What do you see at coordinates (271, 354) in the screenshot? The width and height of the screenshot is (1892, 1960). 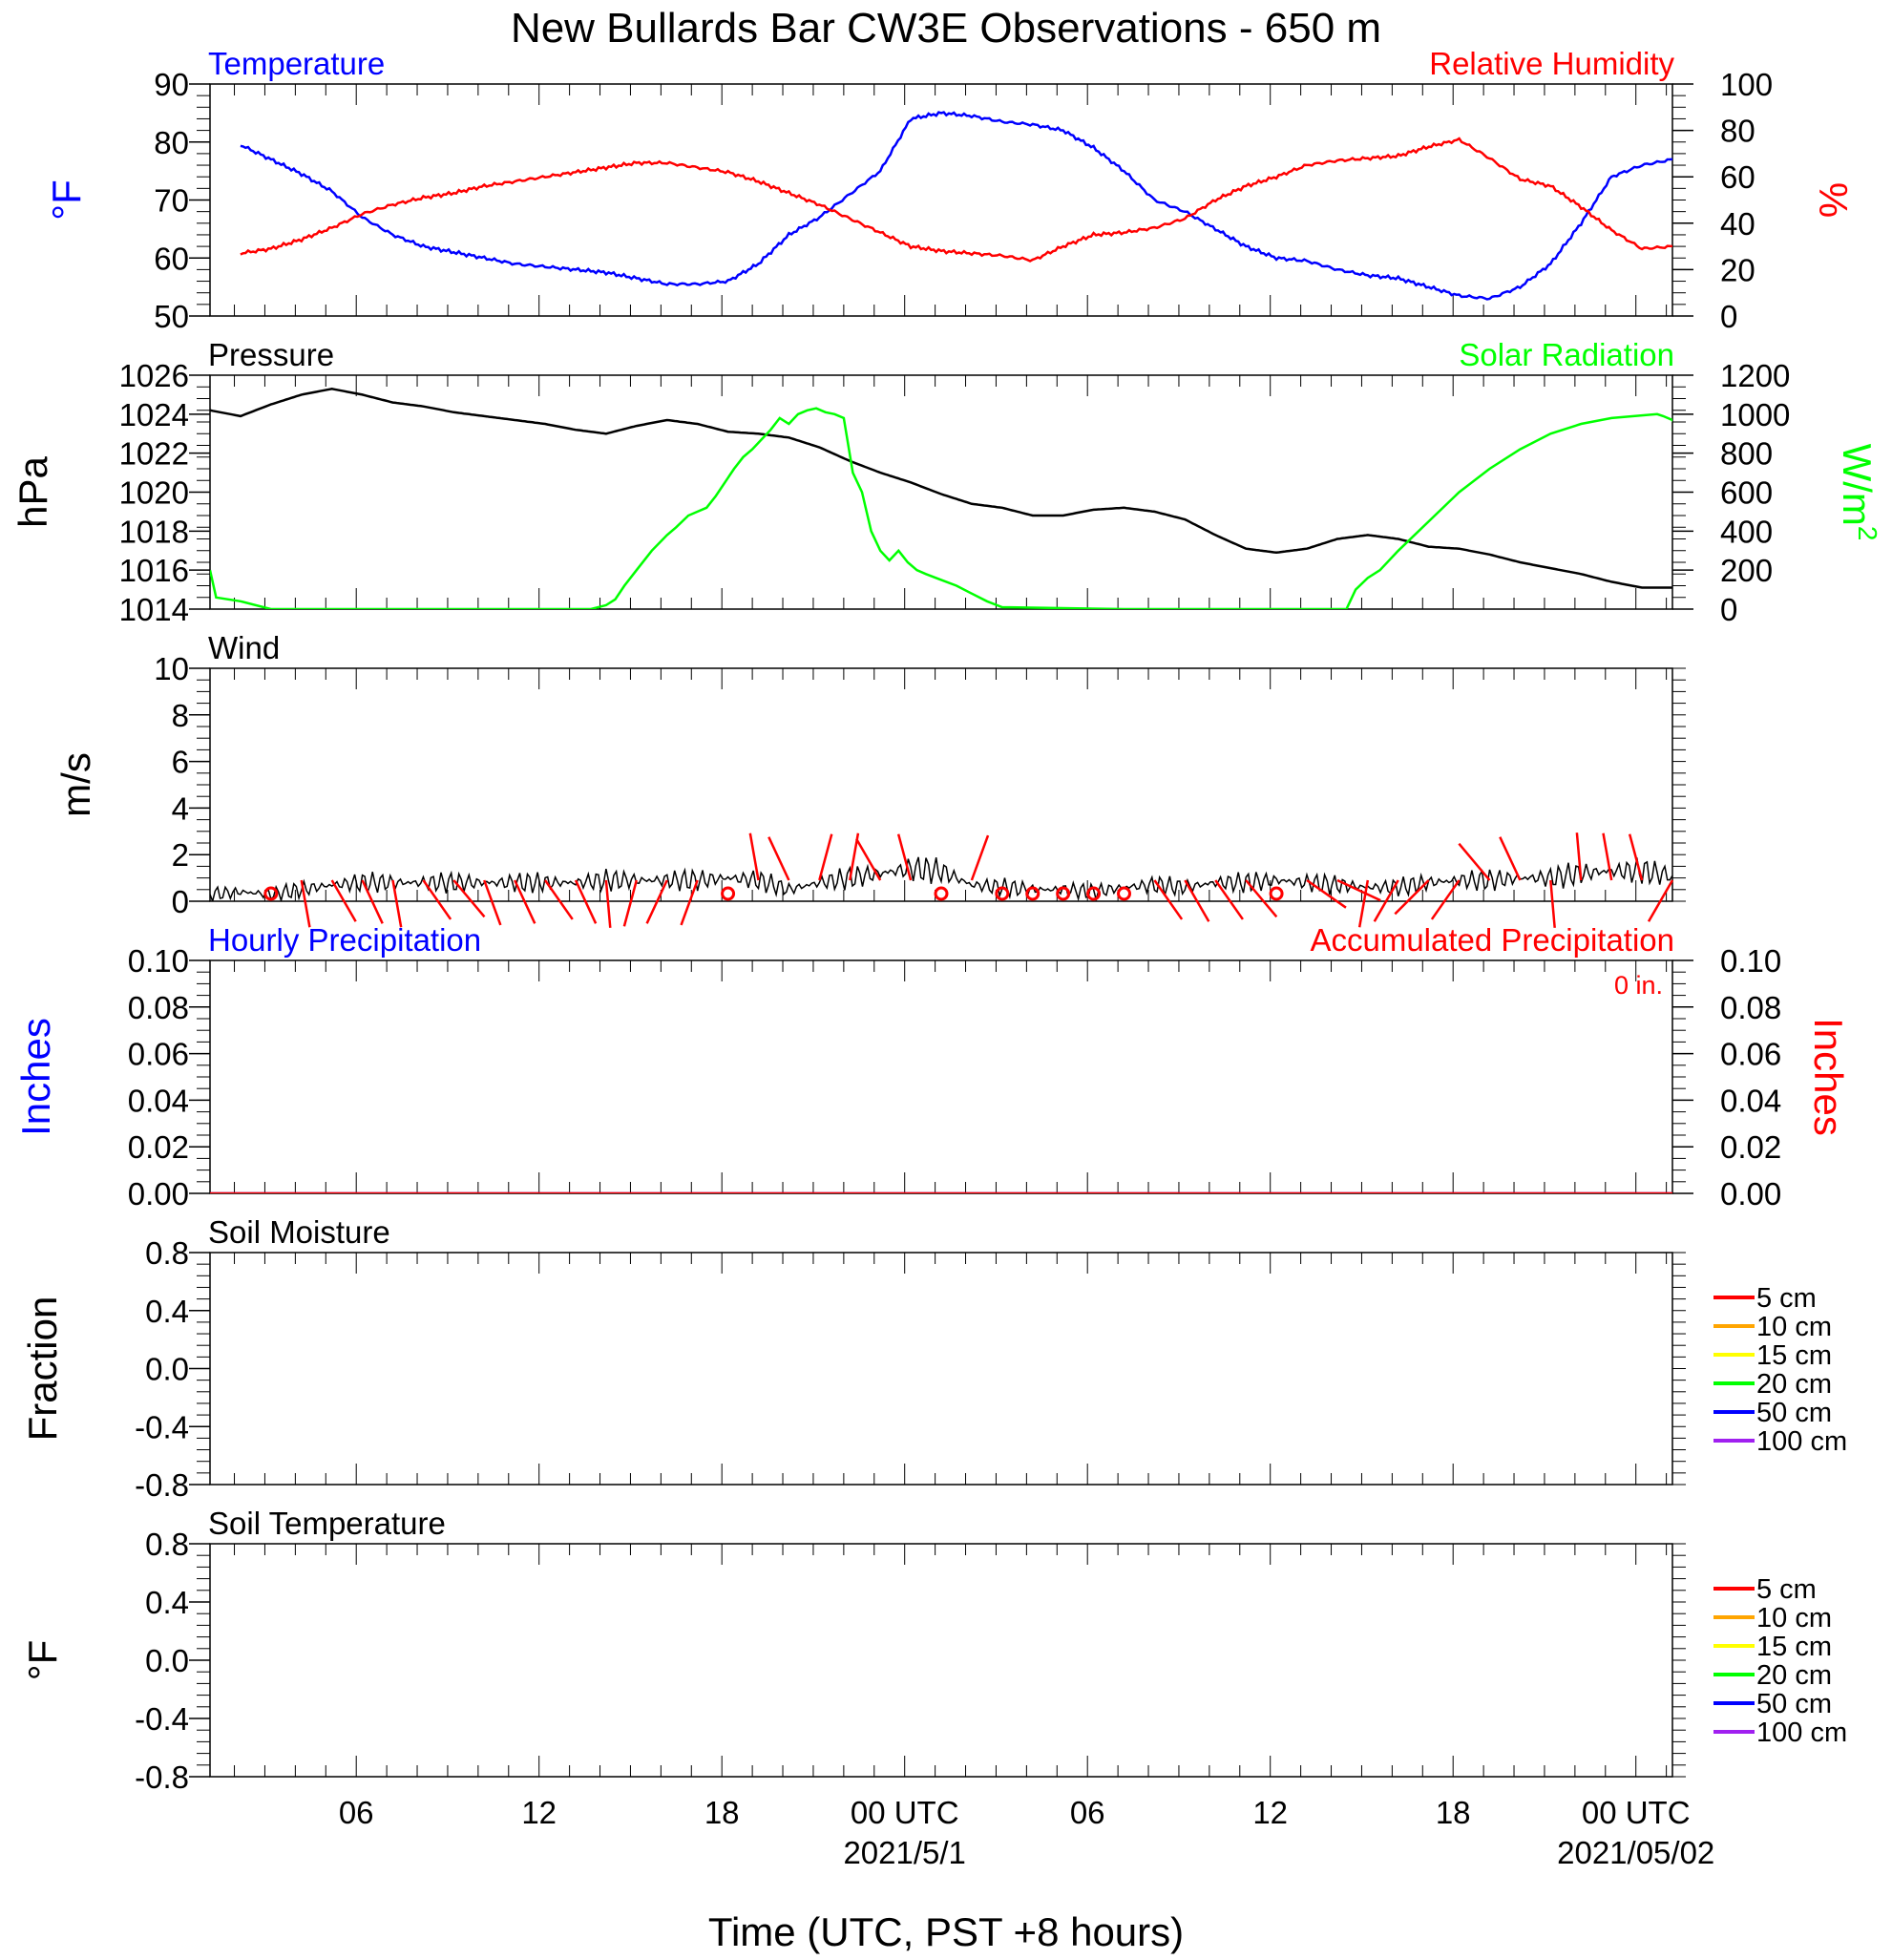 I see `panel-label-left: Pressure` at bounding box center [271, 354].